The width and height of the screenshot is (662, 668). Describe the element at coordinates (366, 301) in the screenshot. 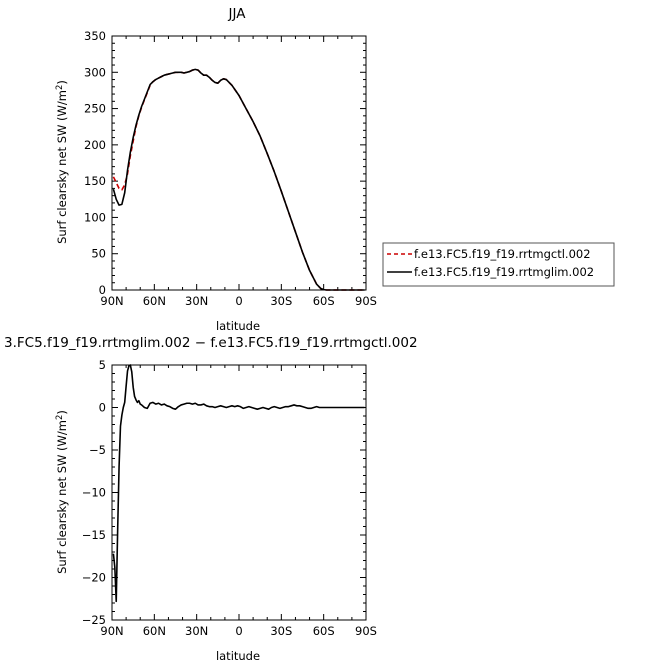

I see `top-x-tick-label: 90S` at that location.